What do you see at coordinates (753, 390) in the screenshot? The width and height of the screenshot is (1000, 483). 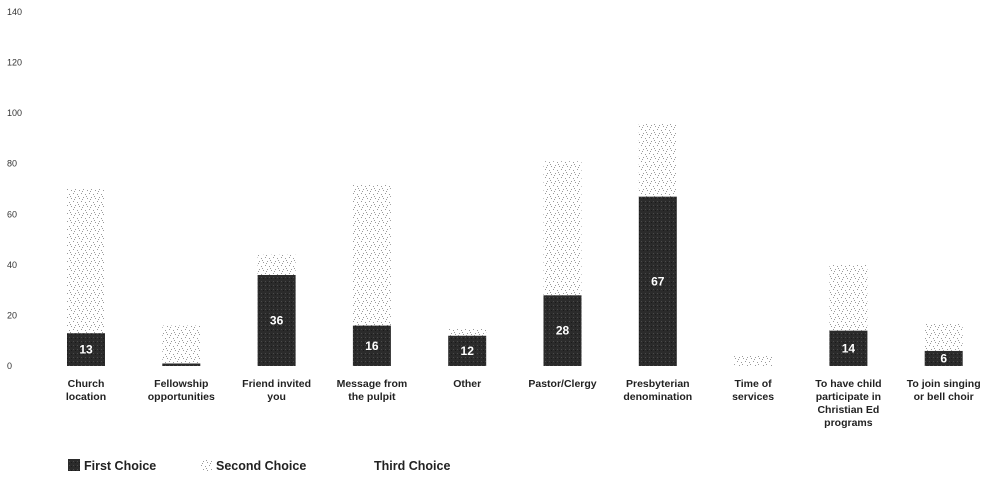 I see `category-label: Time of services` at bounding box center [753, 390].